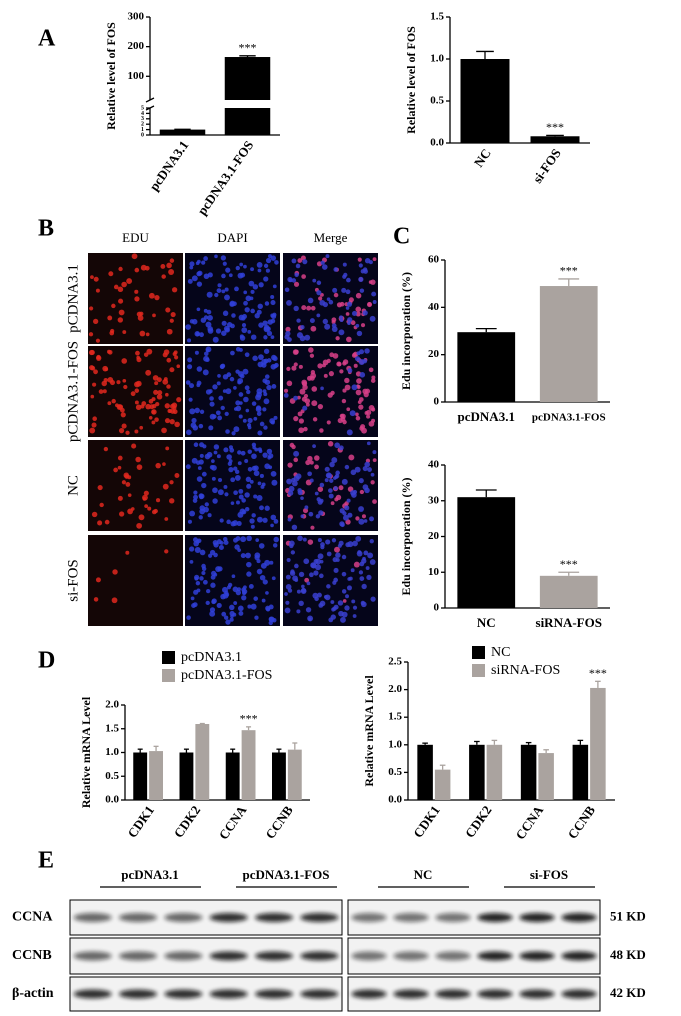  Describe the element at coordinates (142, 125) in the screenshot. I see `y-tick-label: 2` at that location.